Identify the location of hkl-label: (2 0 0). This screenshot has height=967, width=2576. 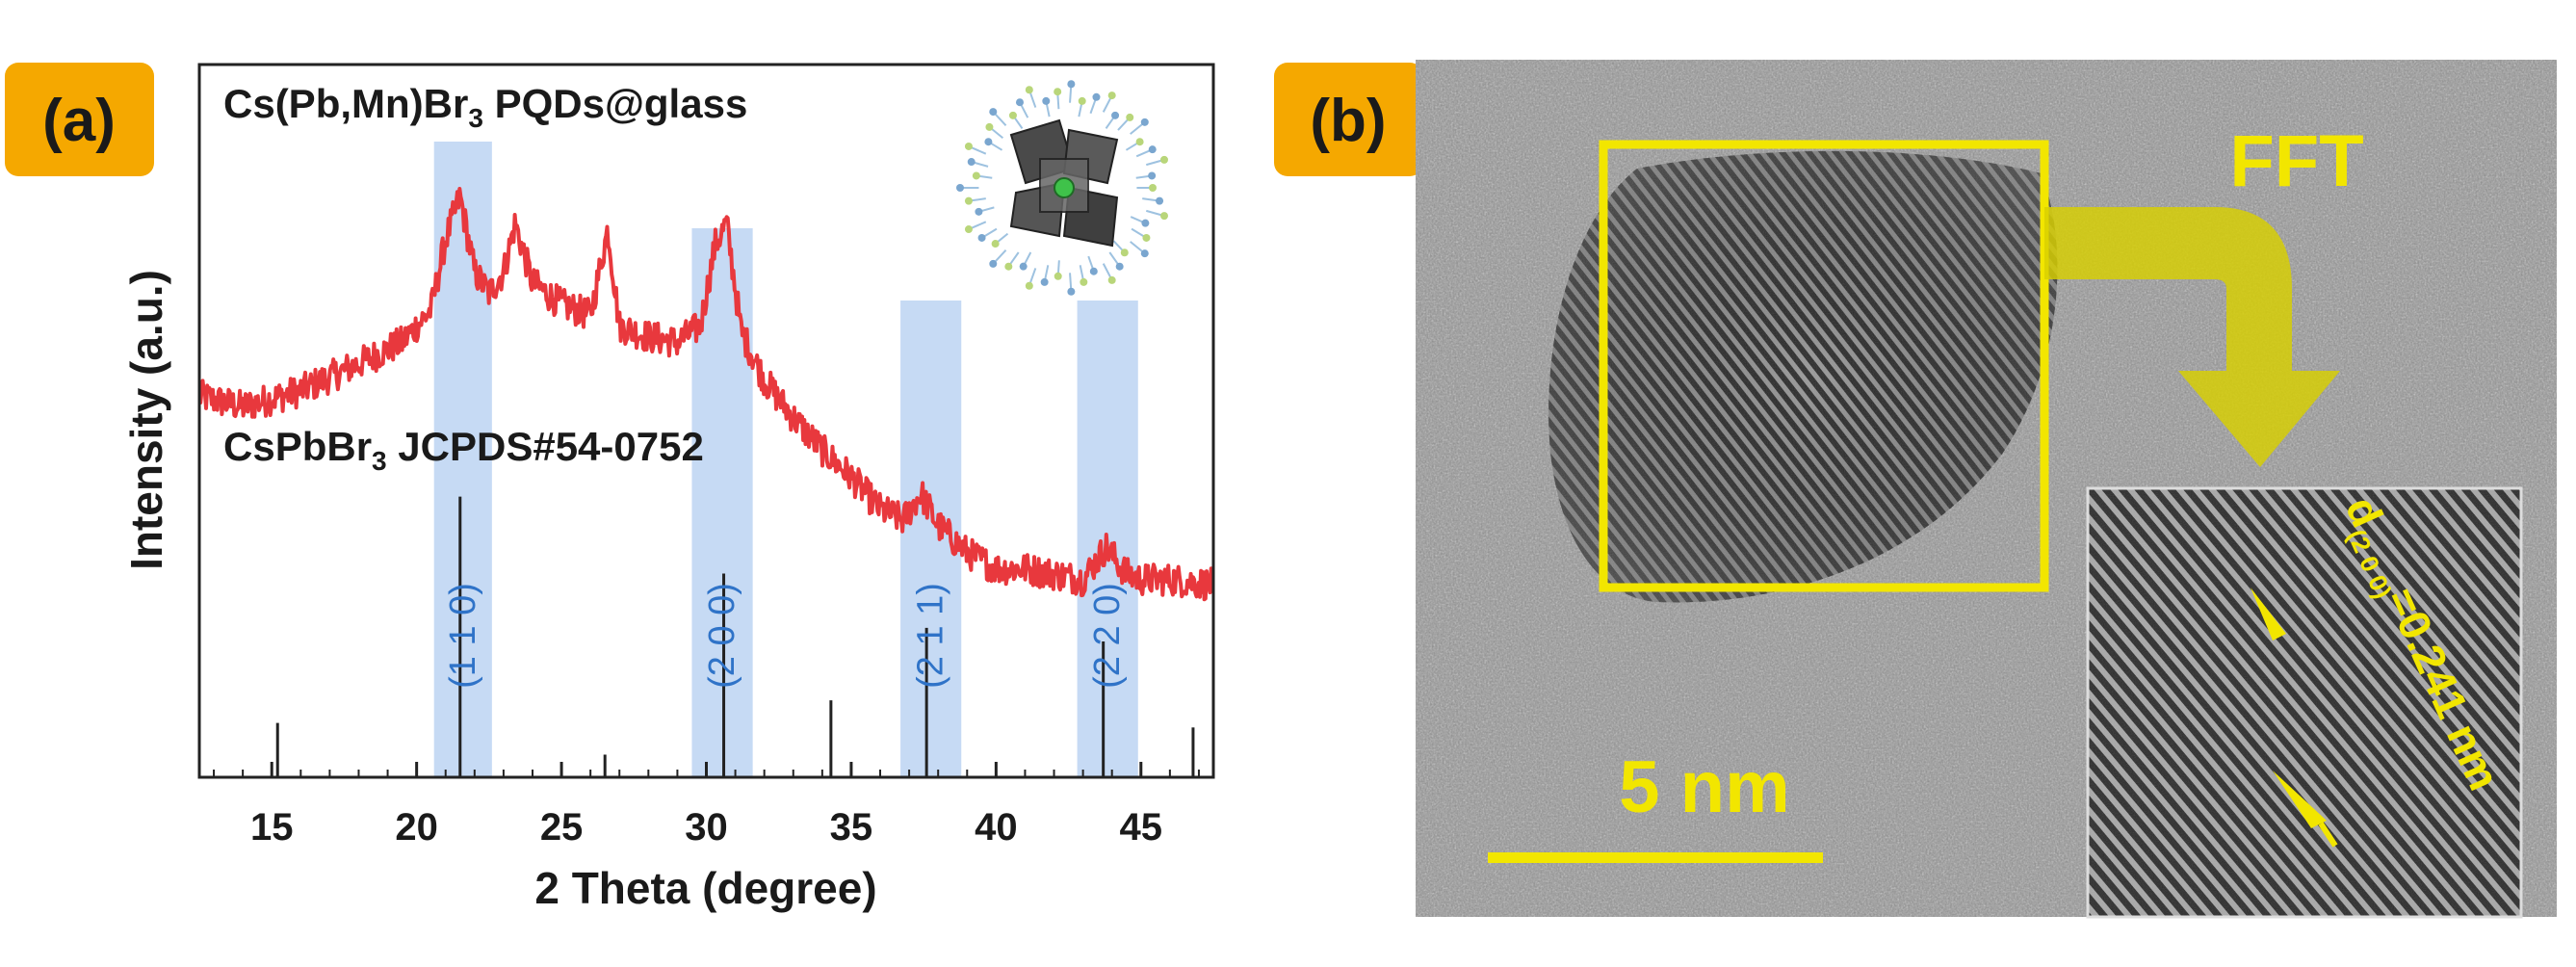
(722, 636).